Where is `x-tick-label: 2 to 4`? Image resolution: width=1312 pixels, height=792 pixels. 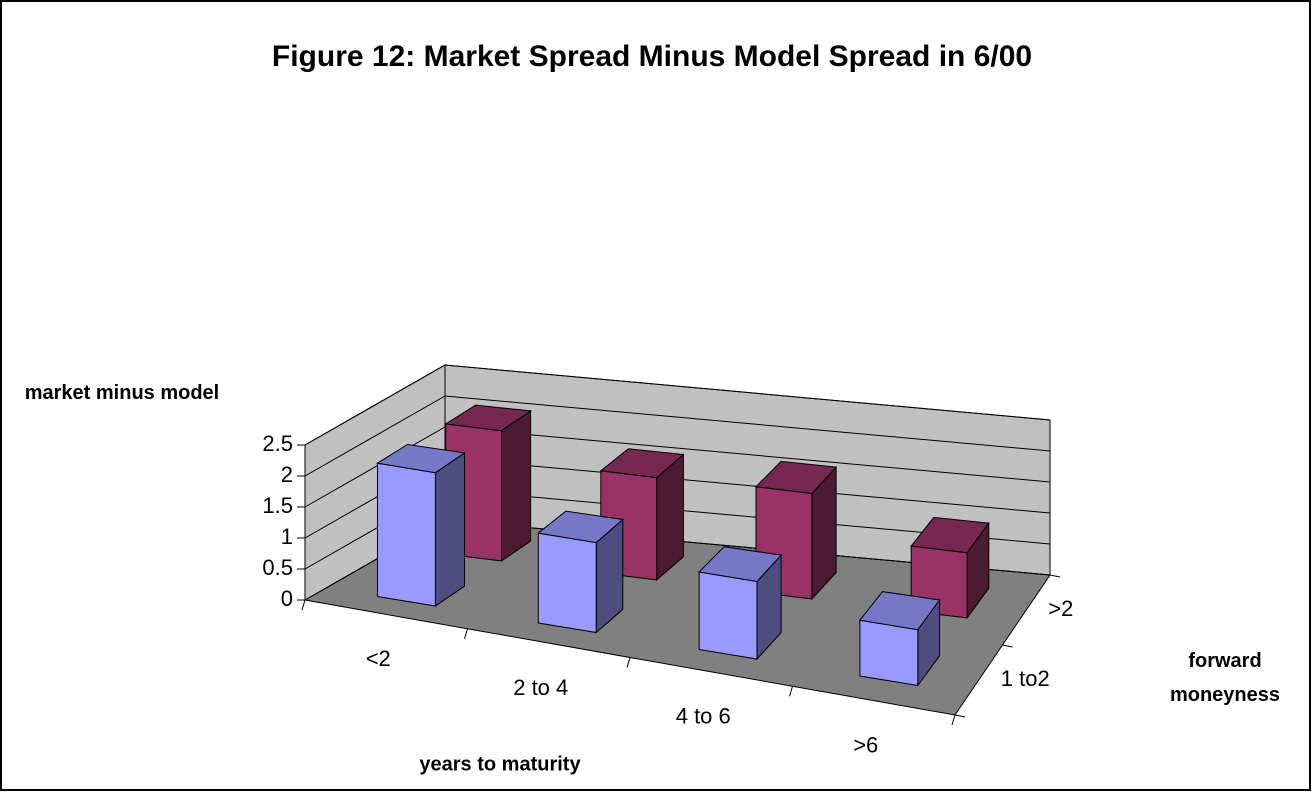
x-tick-label: 2 to 4 is located at coordinates (540, 687).